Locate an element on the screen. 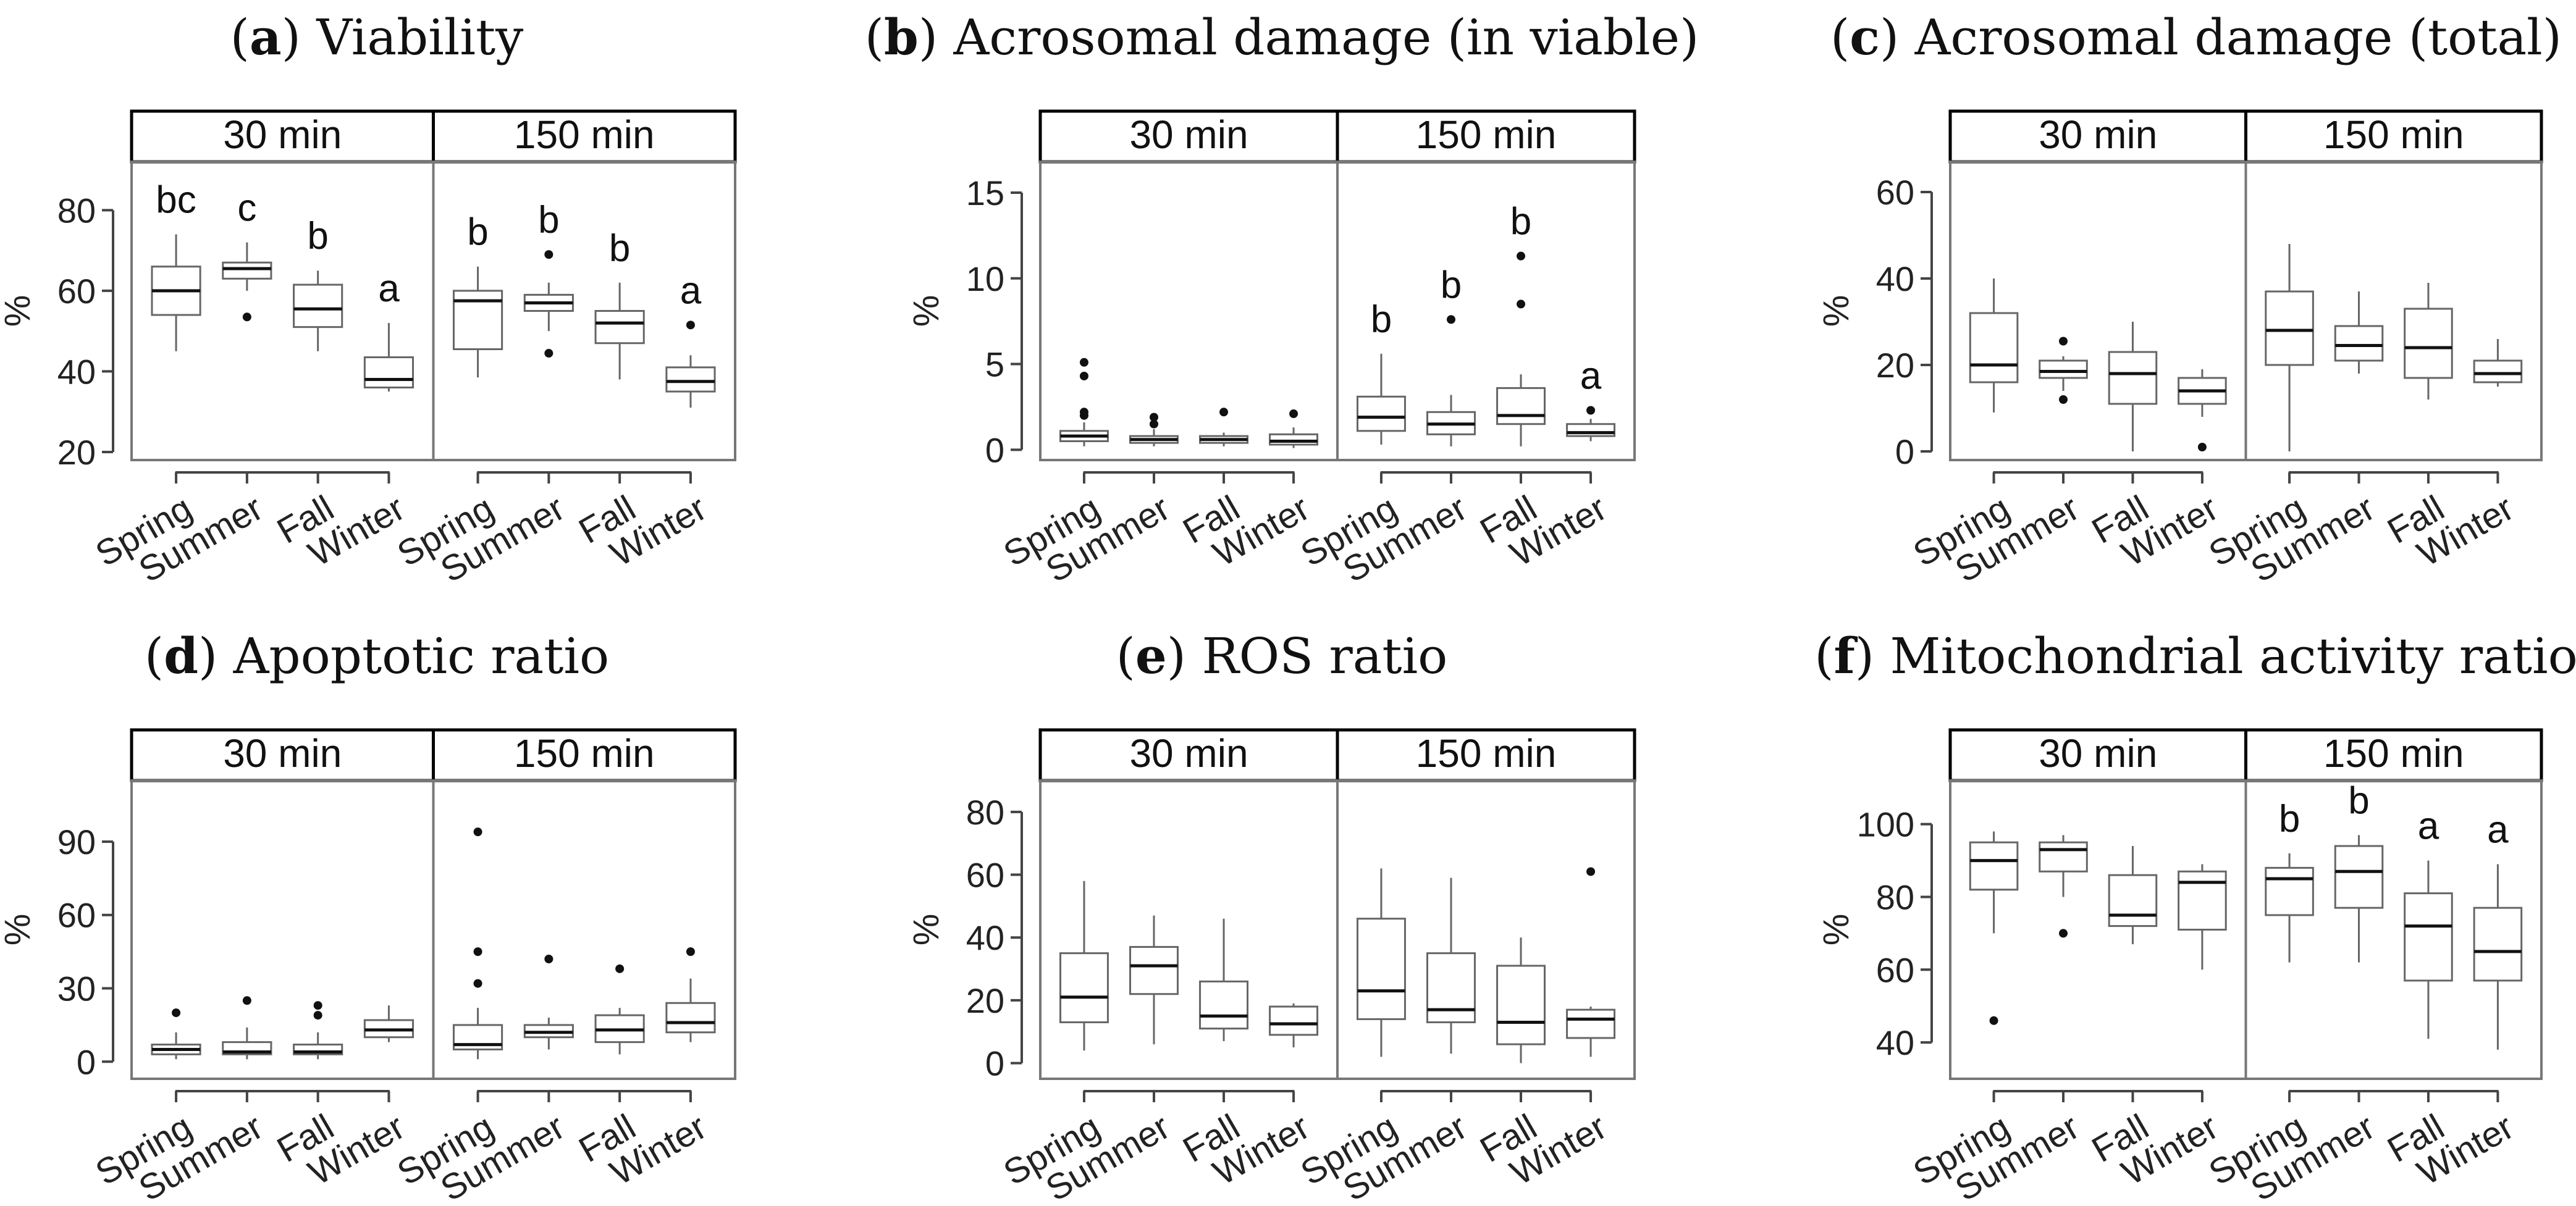 This screenshot has width=2576, height=1206. significance-letter: bc is located at coordinates (176, 199).